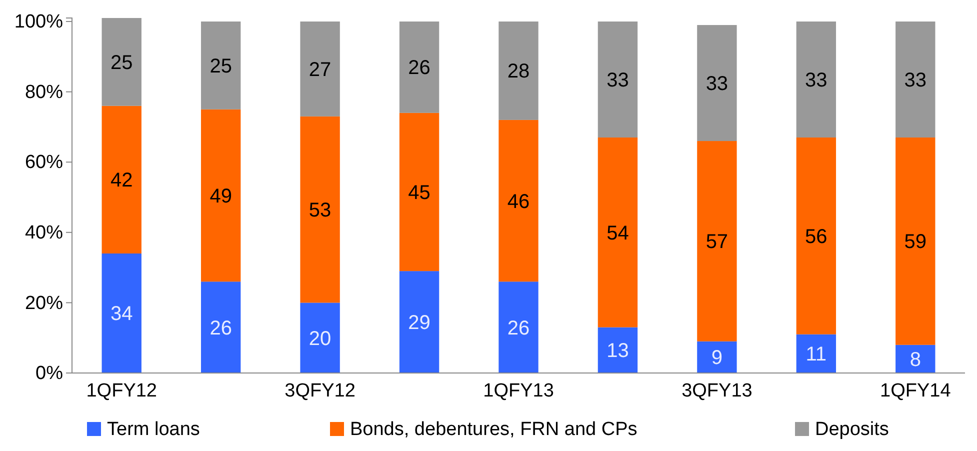 The image size is (977, 451). I want to click on data-label: 54, so click(617, 233).